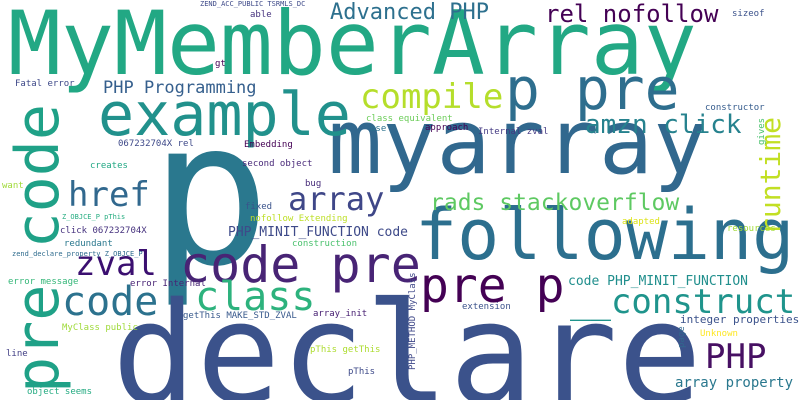 The image size is (800, 400). What do you see at coordinates (313, 184) in the screenshot?
I see `cloud-word: bug` at bounding box center [313, 184].